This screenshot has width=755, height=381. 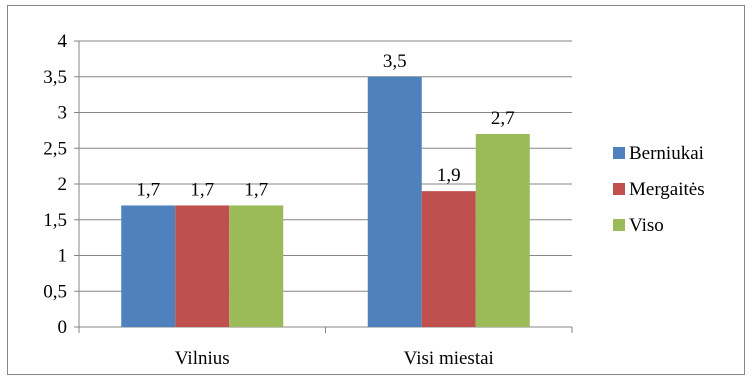 What do you see at coordinates (63, 184) in the screenshot?
I see `y-tick-label: 2` at bounding box center [63, 184].